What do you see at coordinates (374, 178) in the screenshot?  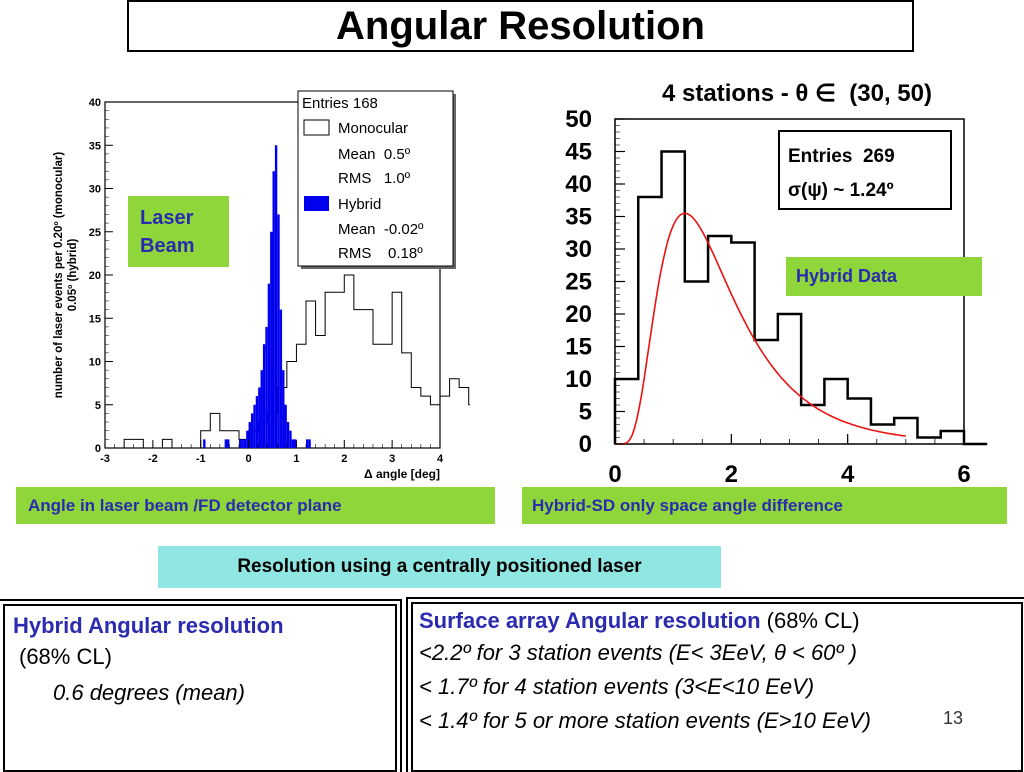 I see `legend-mono-rms: RMS 1.0º` at bounding box center [374, 178].